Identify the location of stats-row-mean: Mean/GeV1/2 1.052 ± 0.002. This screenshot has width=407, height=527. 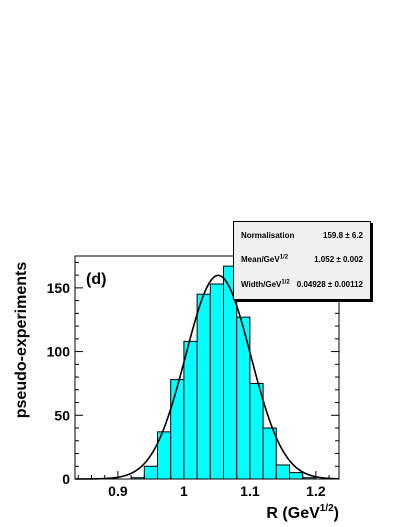
(302, 260).